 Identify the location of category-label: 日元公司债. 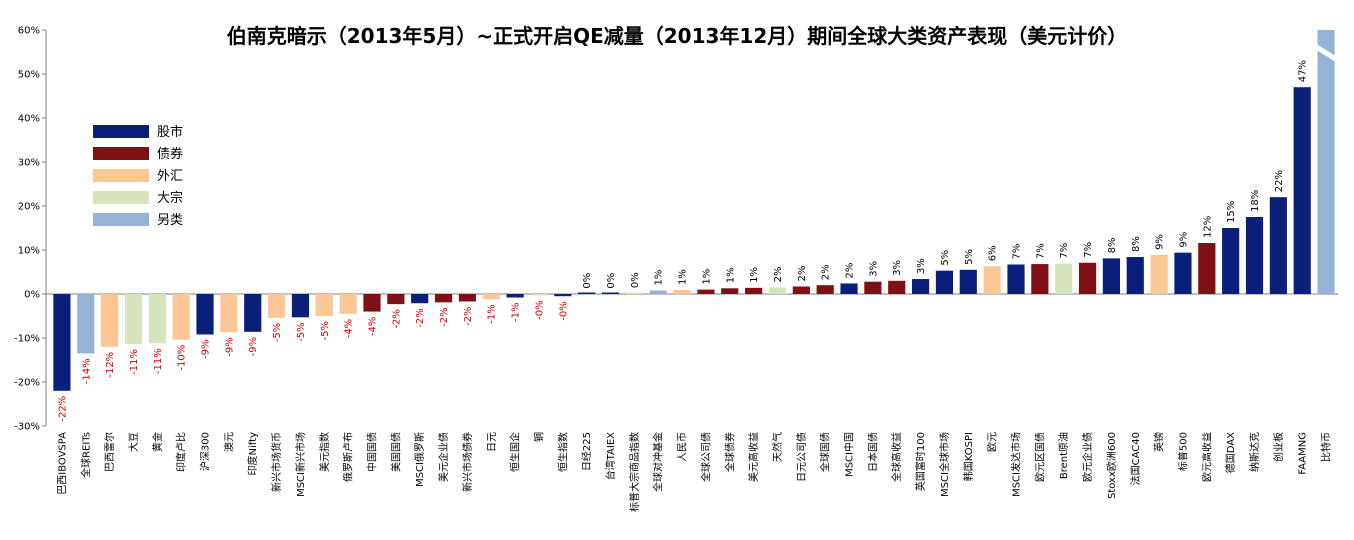
(801, 457).